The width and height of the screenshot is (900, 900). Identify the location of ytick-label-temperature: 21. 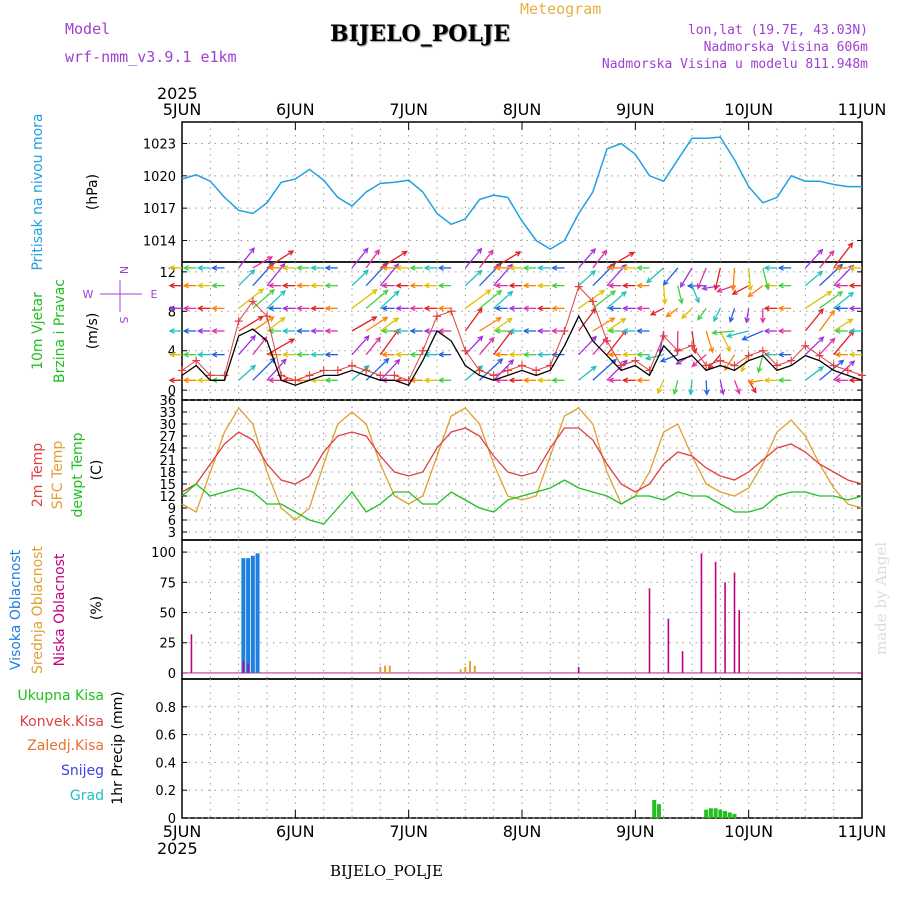
(167, 461).